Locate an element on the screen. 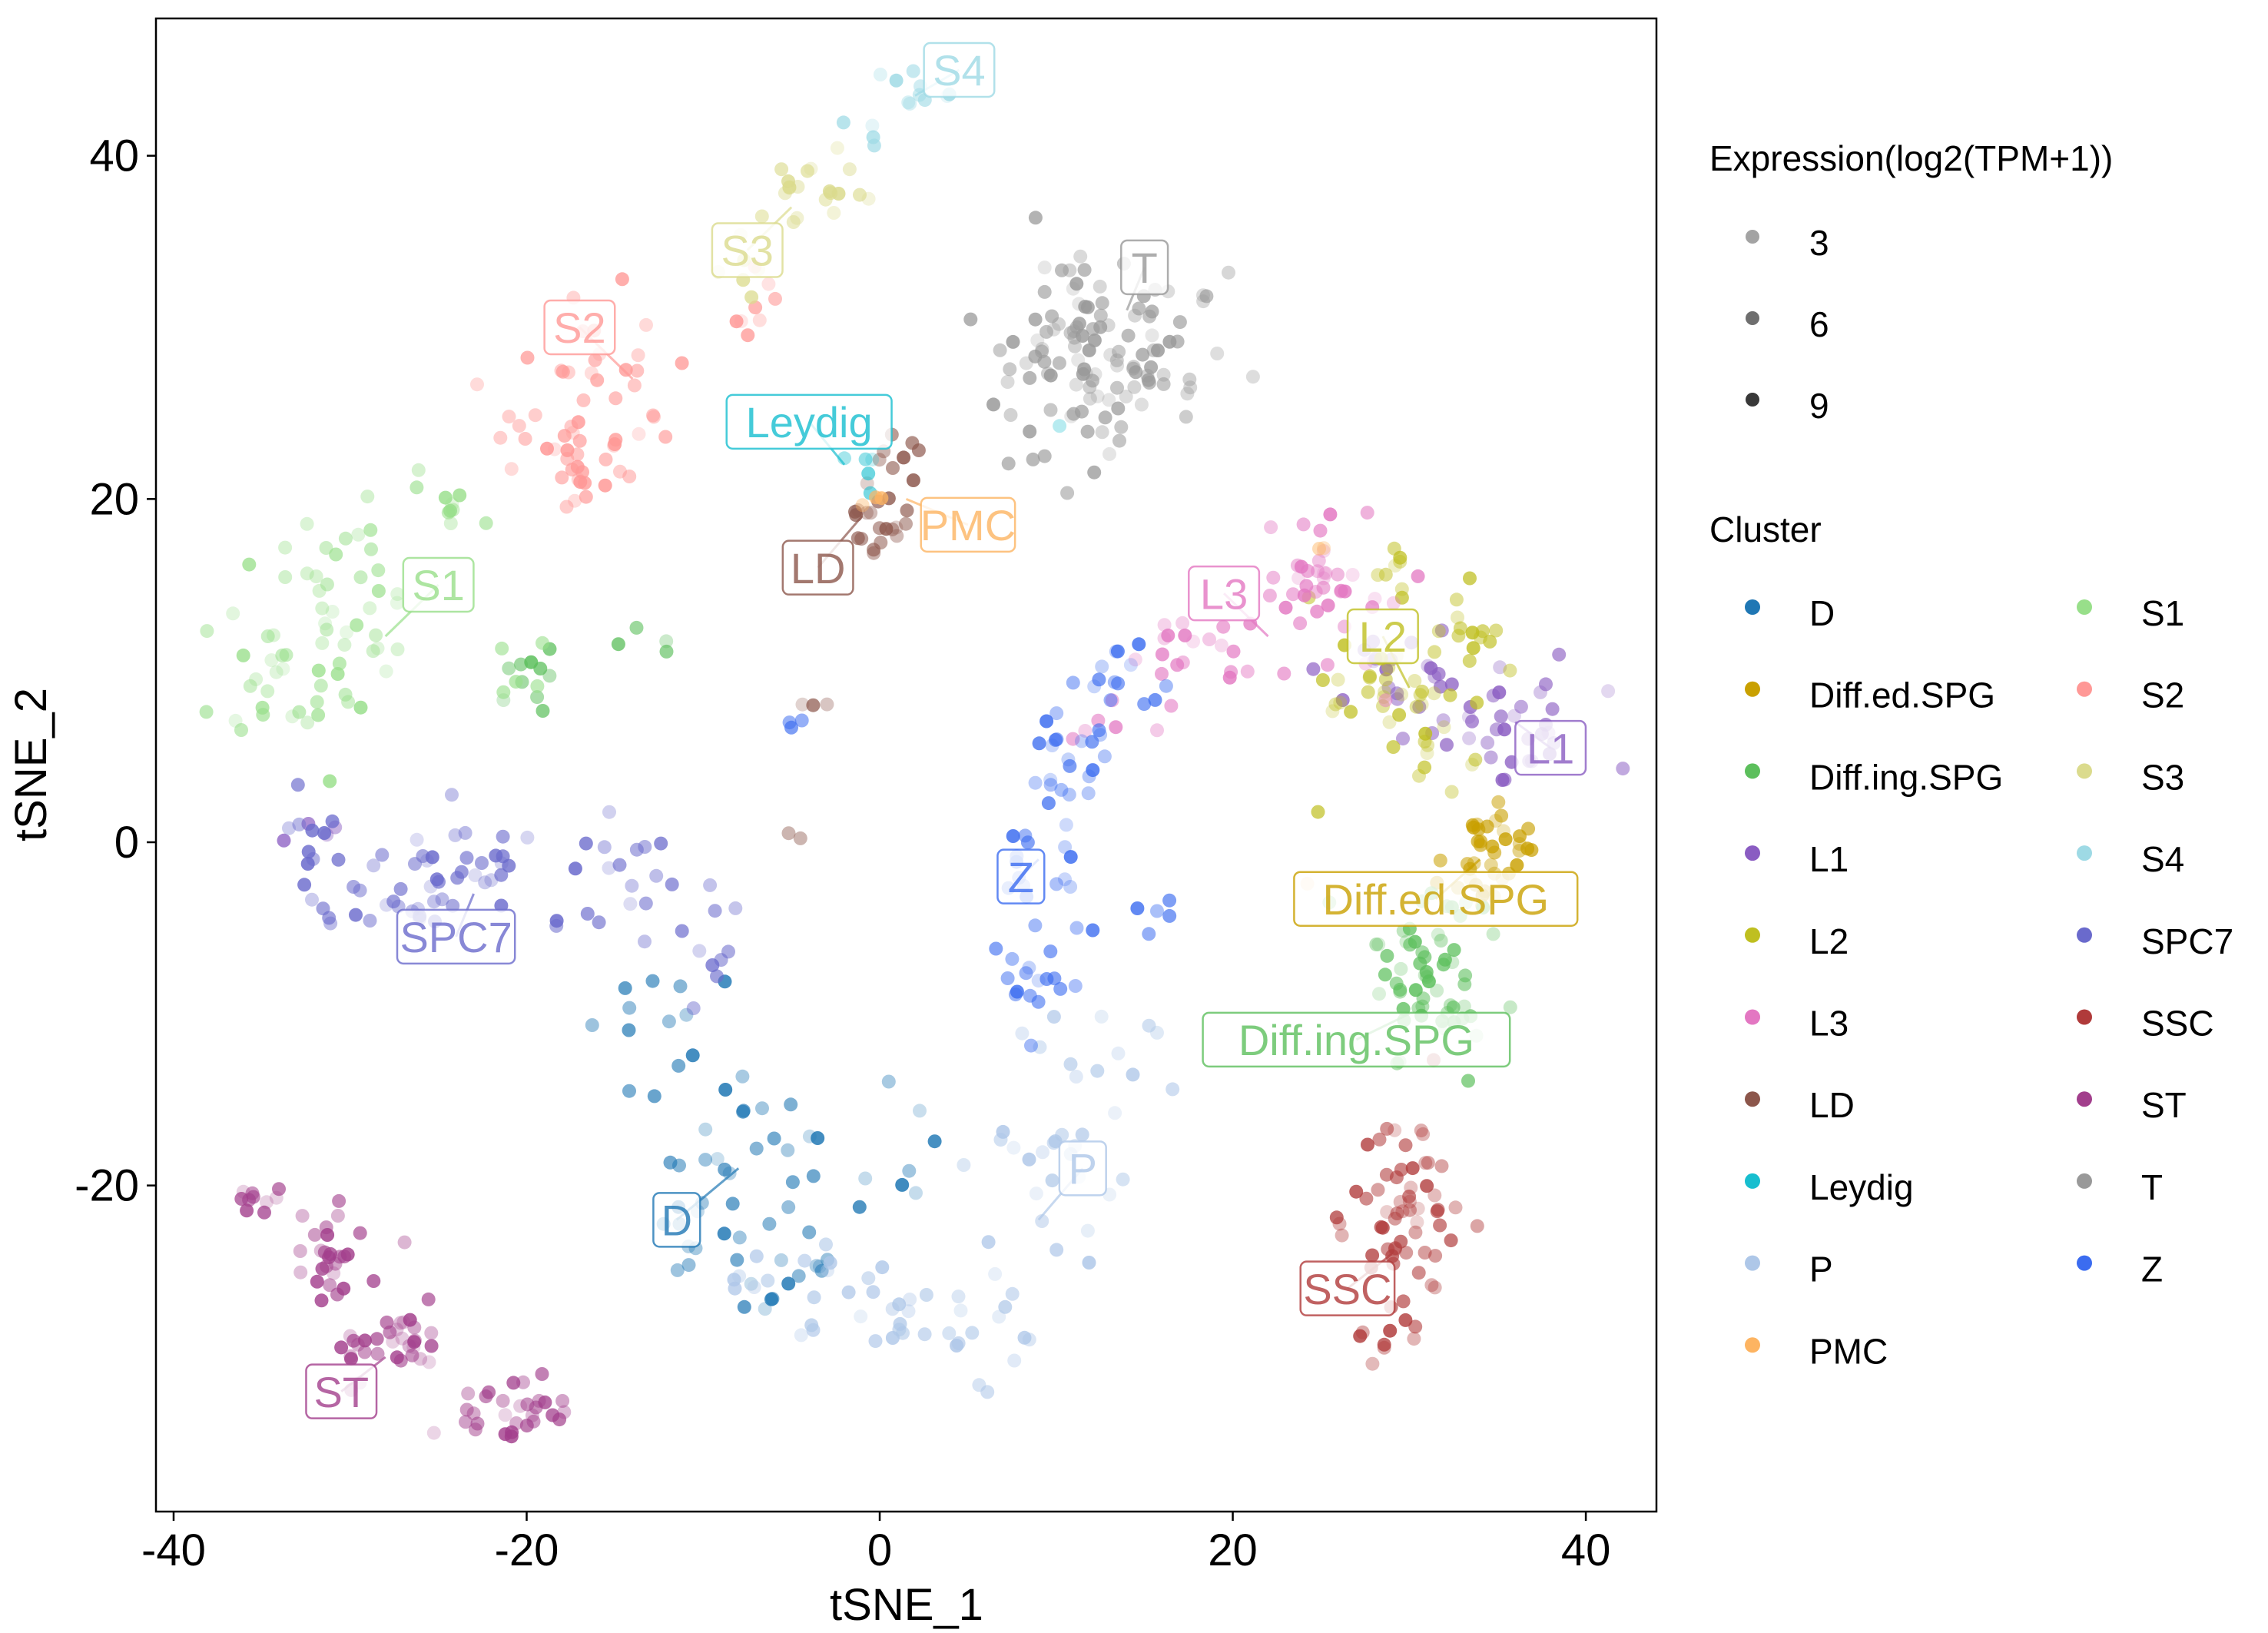  cluster-points-S4 is located at coordinates (896, 109).